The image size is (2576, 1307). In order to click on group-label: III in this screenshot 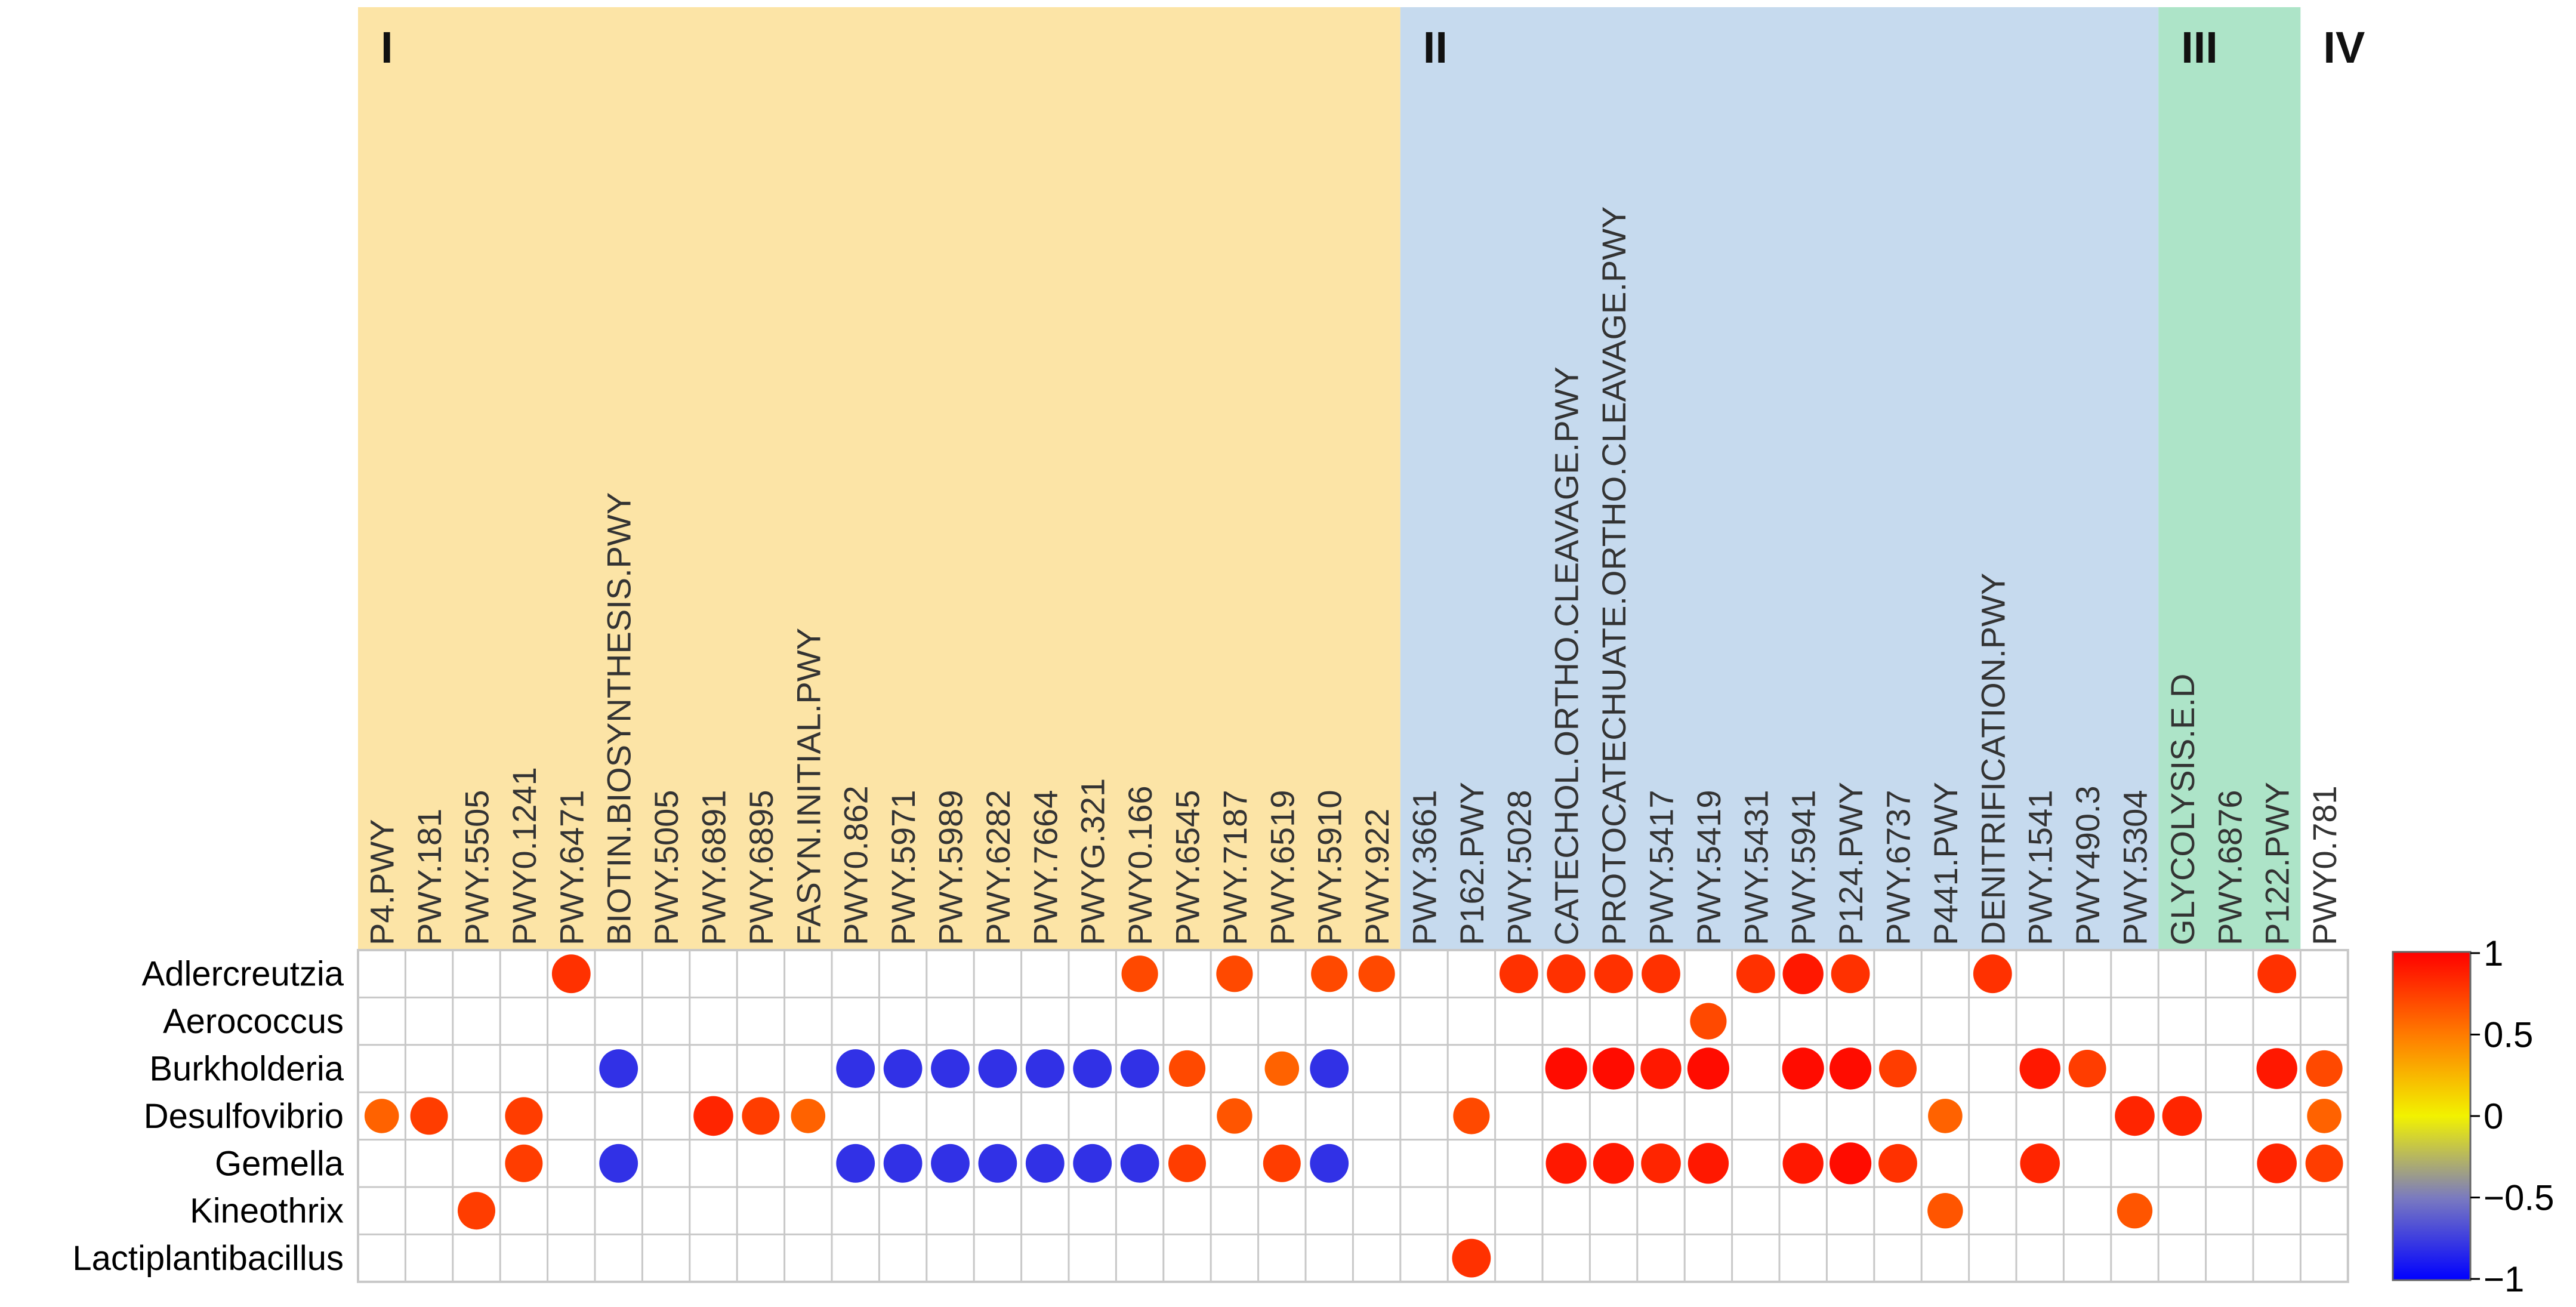, I will do `click(2199, 47)`.